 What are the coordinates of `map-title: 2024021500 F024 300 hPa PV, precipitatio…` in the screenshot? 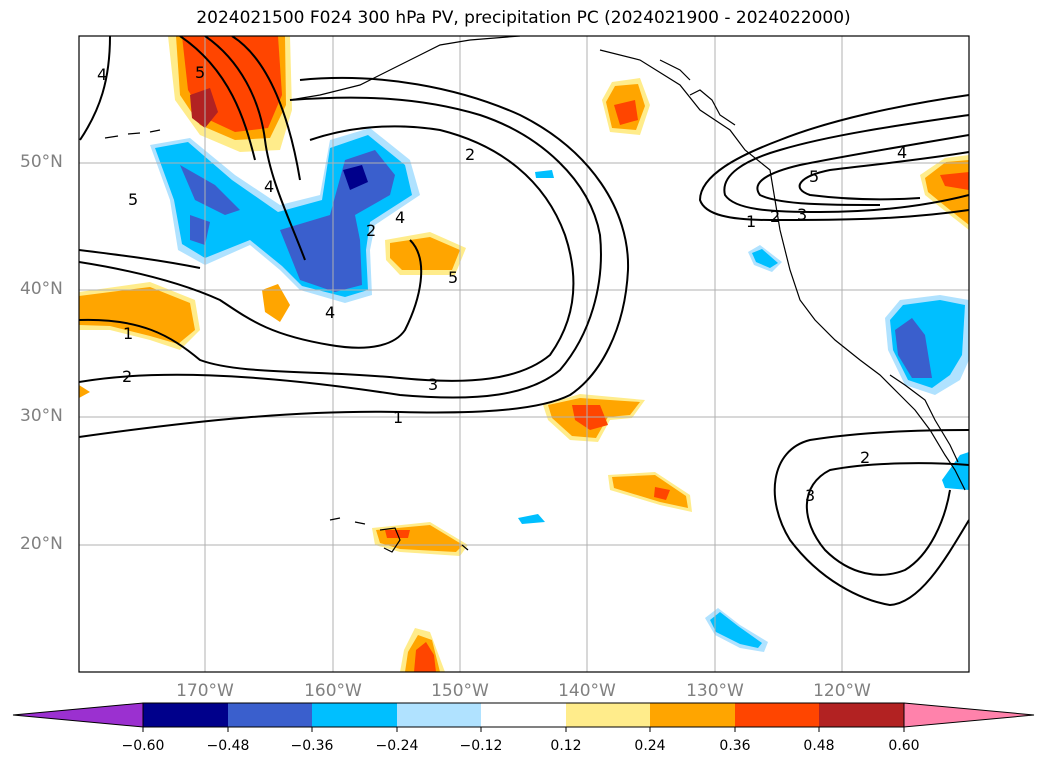 It's located at (523, 18).